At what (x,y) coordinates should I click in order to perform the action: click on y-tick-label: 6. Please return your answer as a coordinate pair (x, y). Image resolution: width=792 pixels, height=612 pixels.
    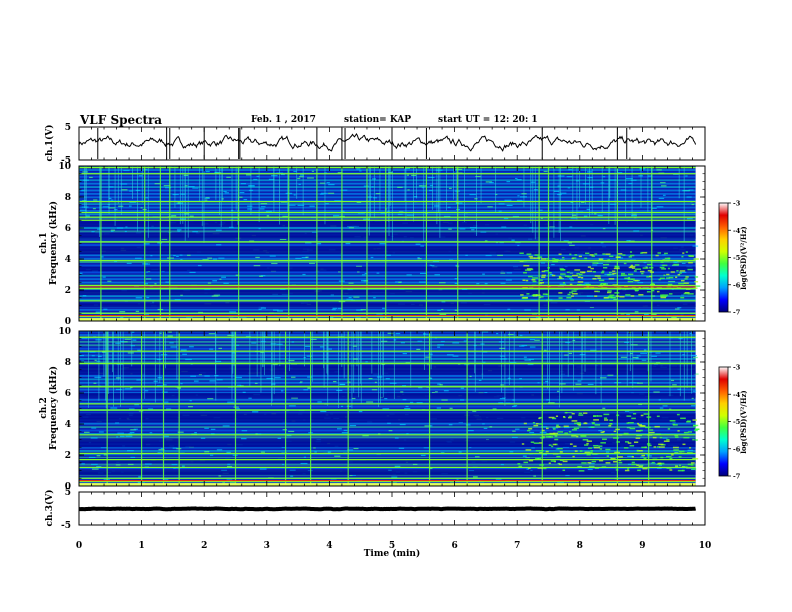
    Looking at the image, I should click on (68, 229).